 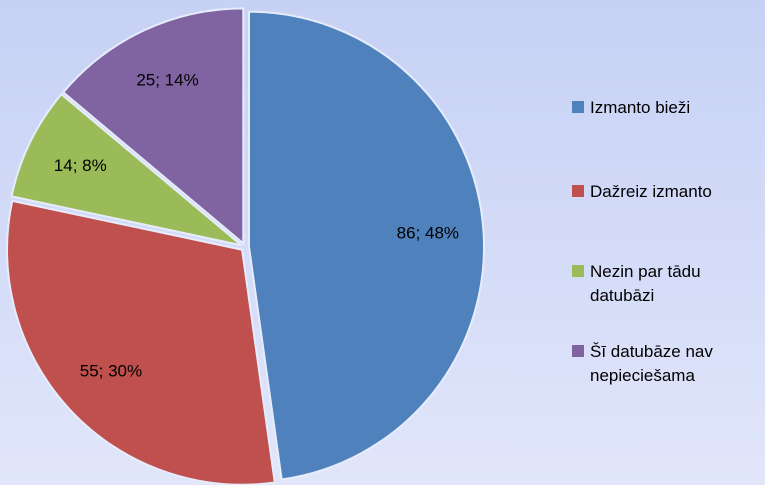 I want to click on legend-label: Šī datubāze nav nepieciešama, so click(x=651, y=363).